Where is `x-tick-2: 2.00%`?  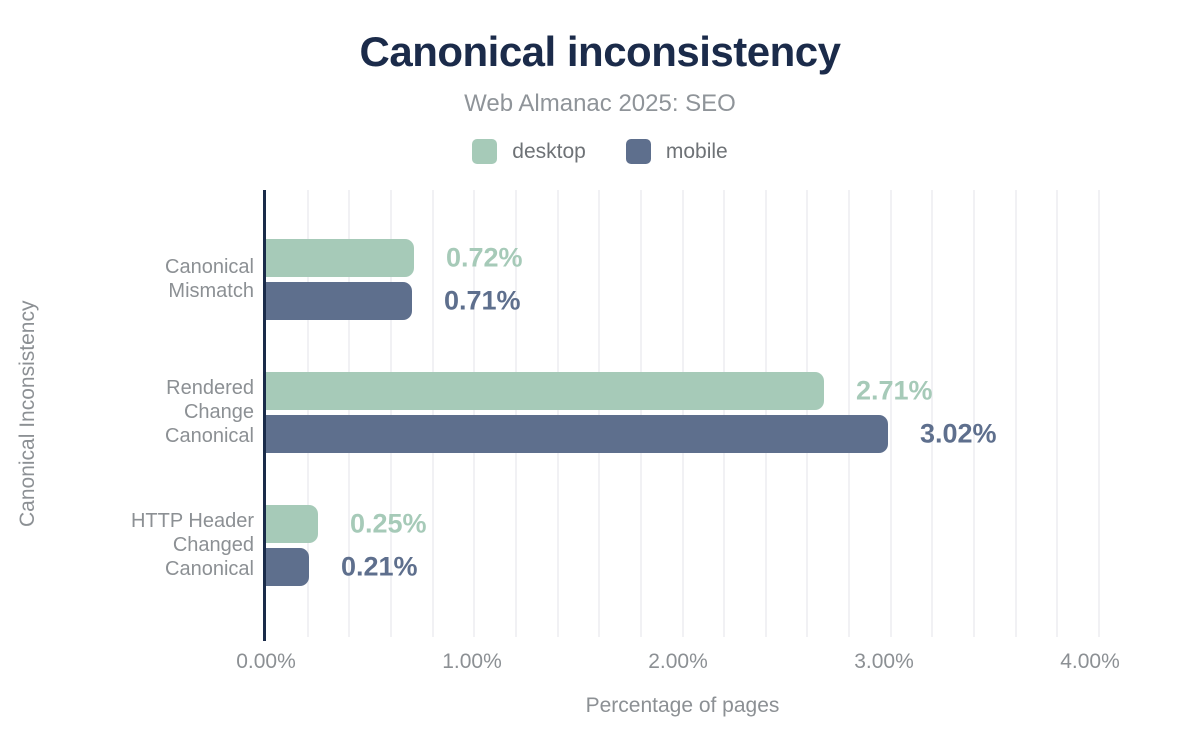 x-tick-2: 2.00% is located at coordinates (678, 661).